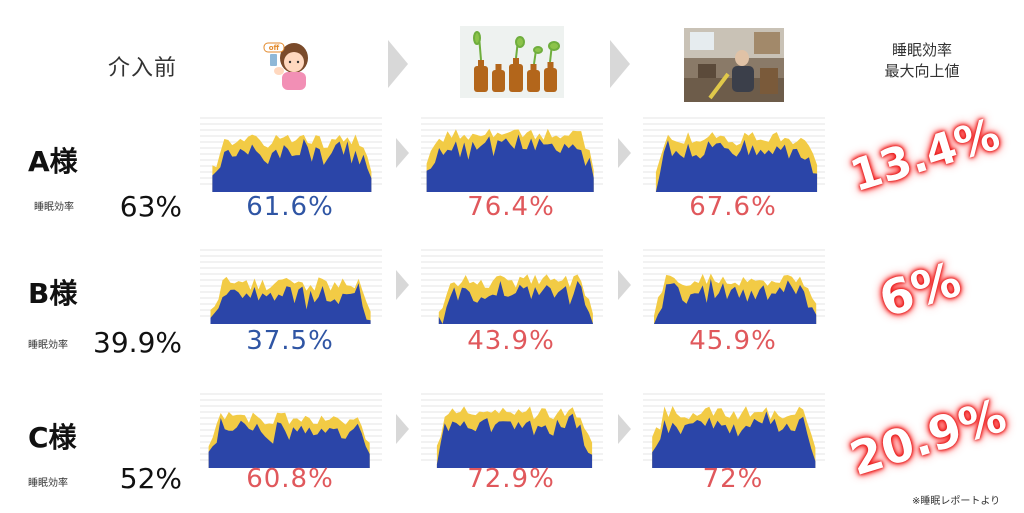  What do you see at coordinates (511, 341) in the screenshot?
I see `value-b-2: 43.9%` at bounding box center [511, 341].